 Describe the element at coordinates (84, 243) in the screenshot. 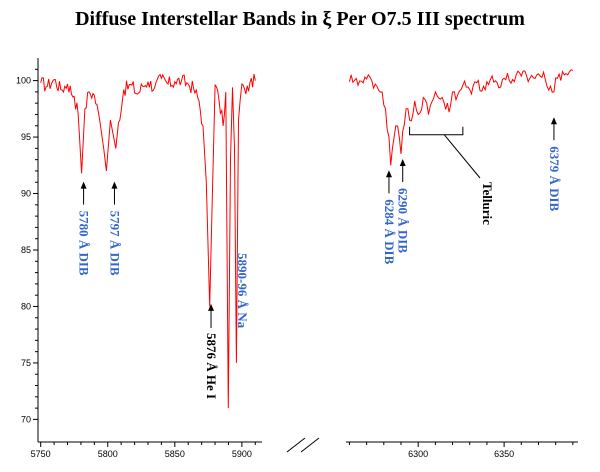

I see `annotation-label: 5780 Å DIB` at that location.